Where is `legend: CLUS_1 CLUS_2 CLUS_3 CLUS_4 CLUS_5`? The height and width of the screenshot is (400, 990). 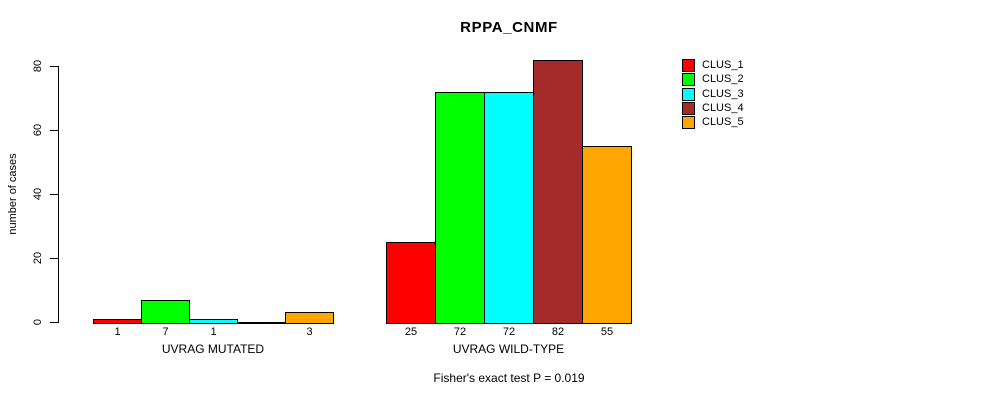
legend: CLUS_1 CLUS_2 CLUS_3 CLUS_4 CLUS_5 is located at coordinates (742, 99).